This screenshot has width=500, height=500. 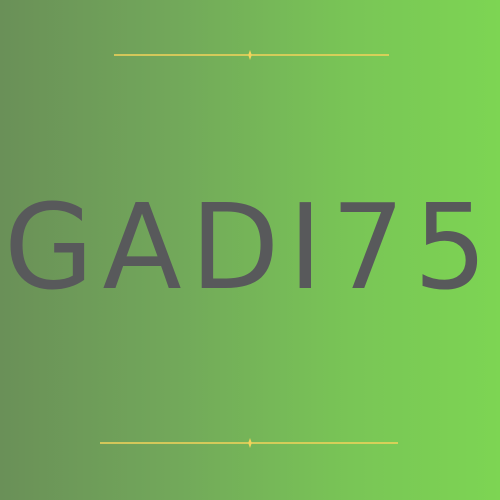 I want to click on top-sparkle-icon, so click(x=250, y=55).